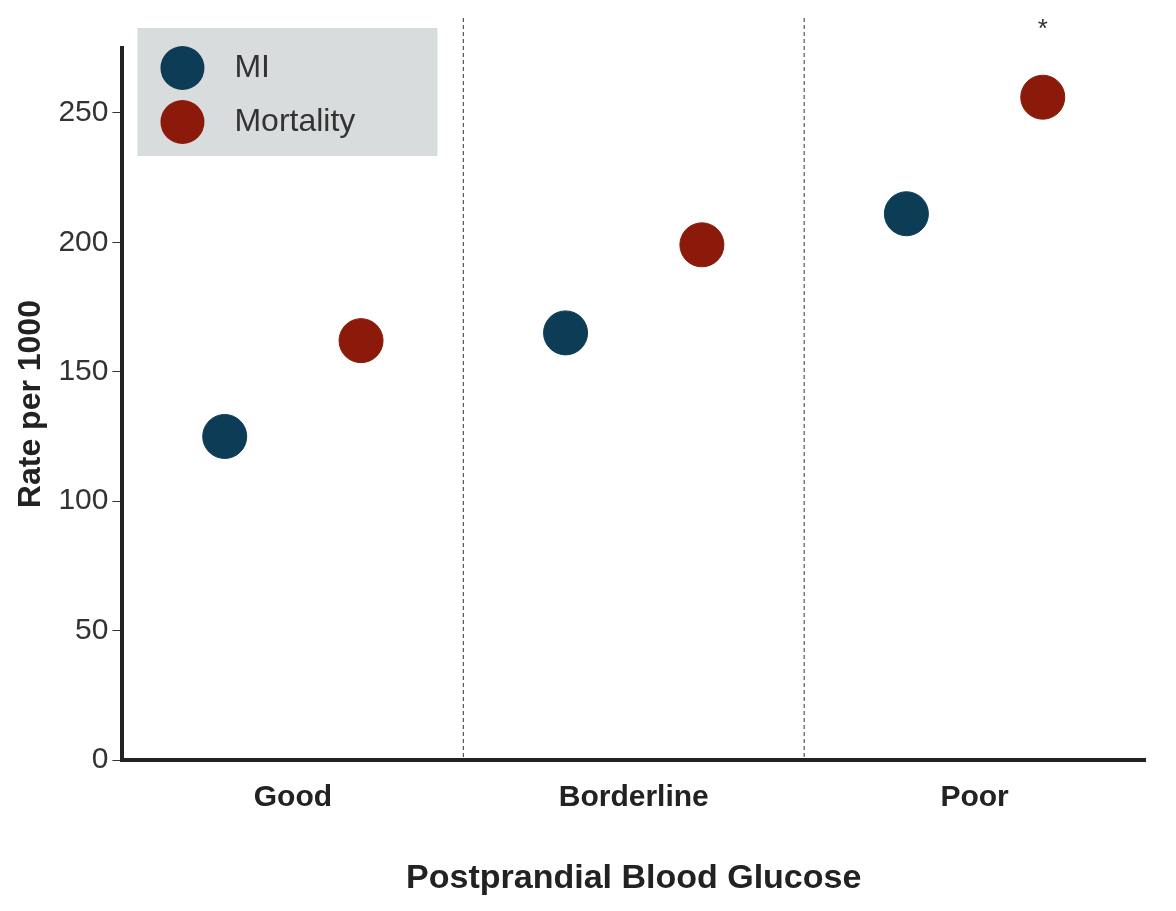  What do you see at coordinates (83, 111) in the screenshot?
I see `y-tick-label: 250` at bounding box center [83, 111].